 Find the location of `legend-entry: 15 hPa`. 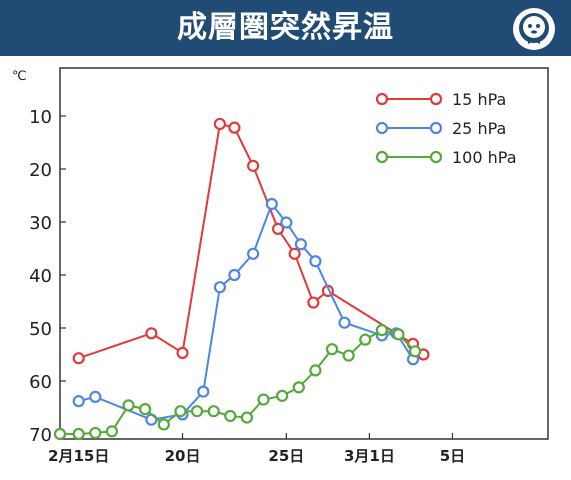

legend-entry: 15 hPa is located at coordinates (440, 99).